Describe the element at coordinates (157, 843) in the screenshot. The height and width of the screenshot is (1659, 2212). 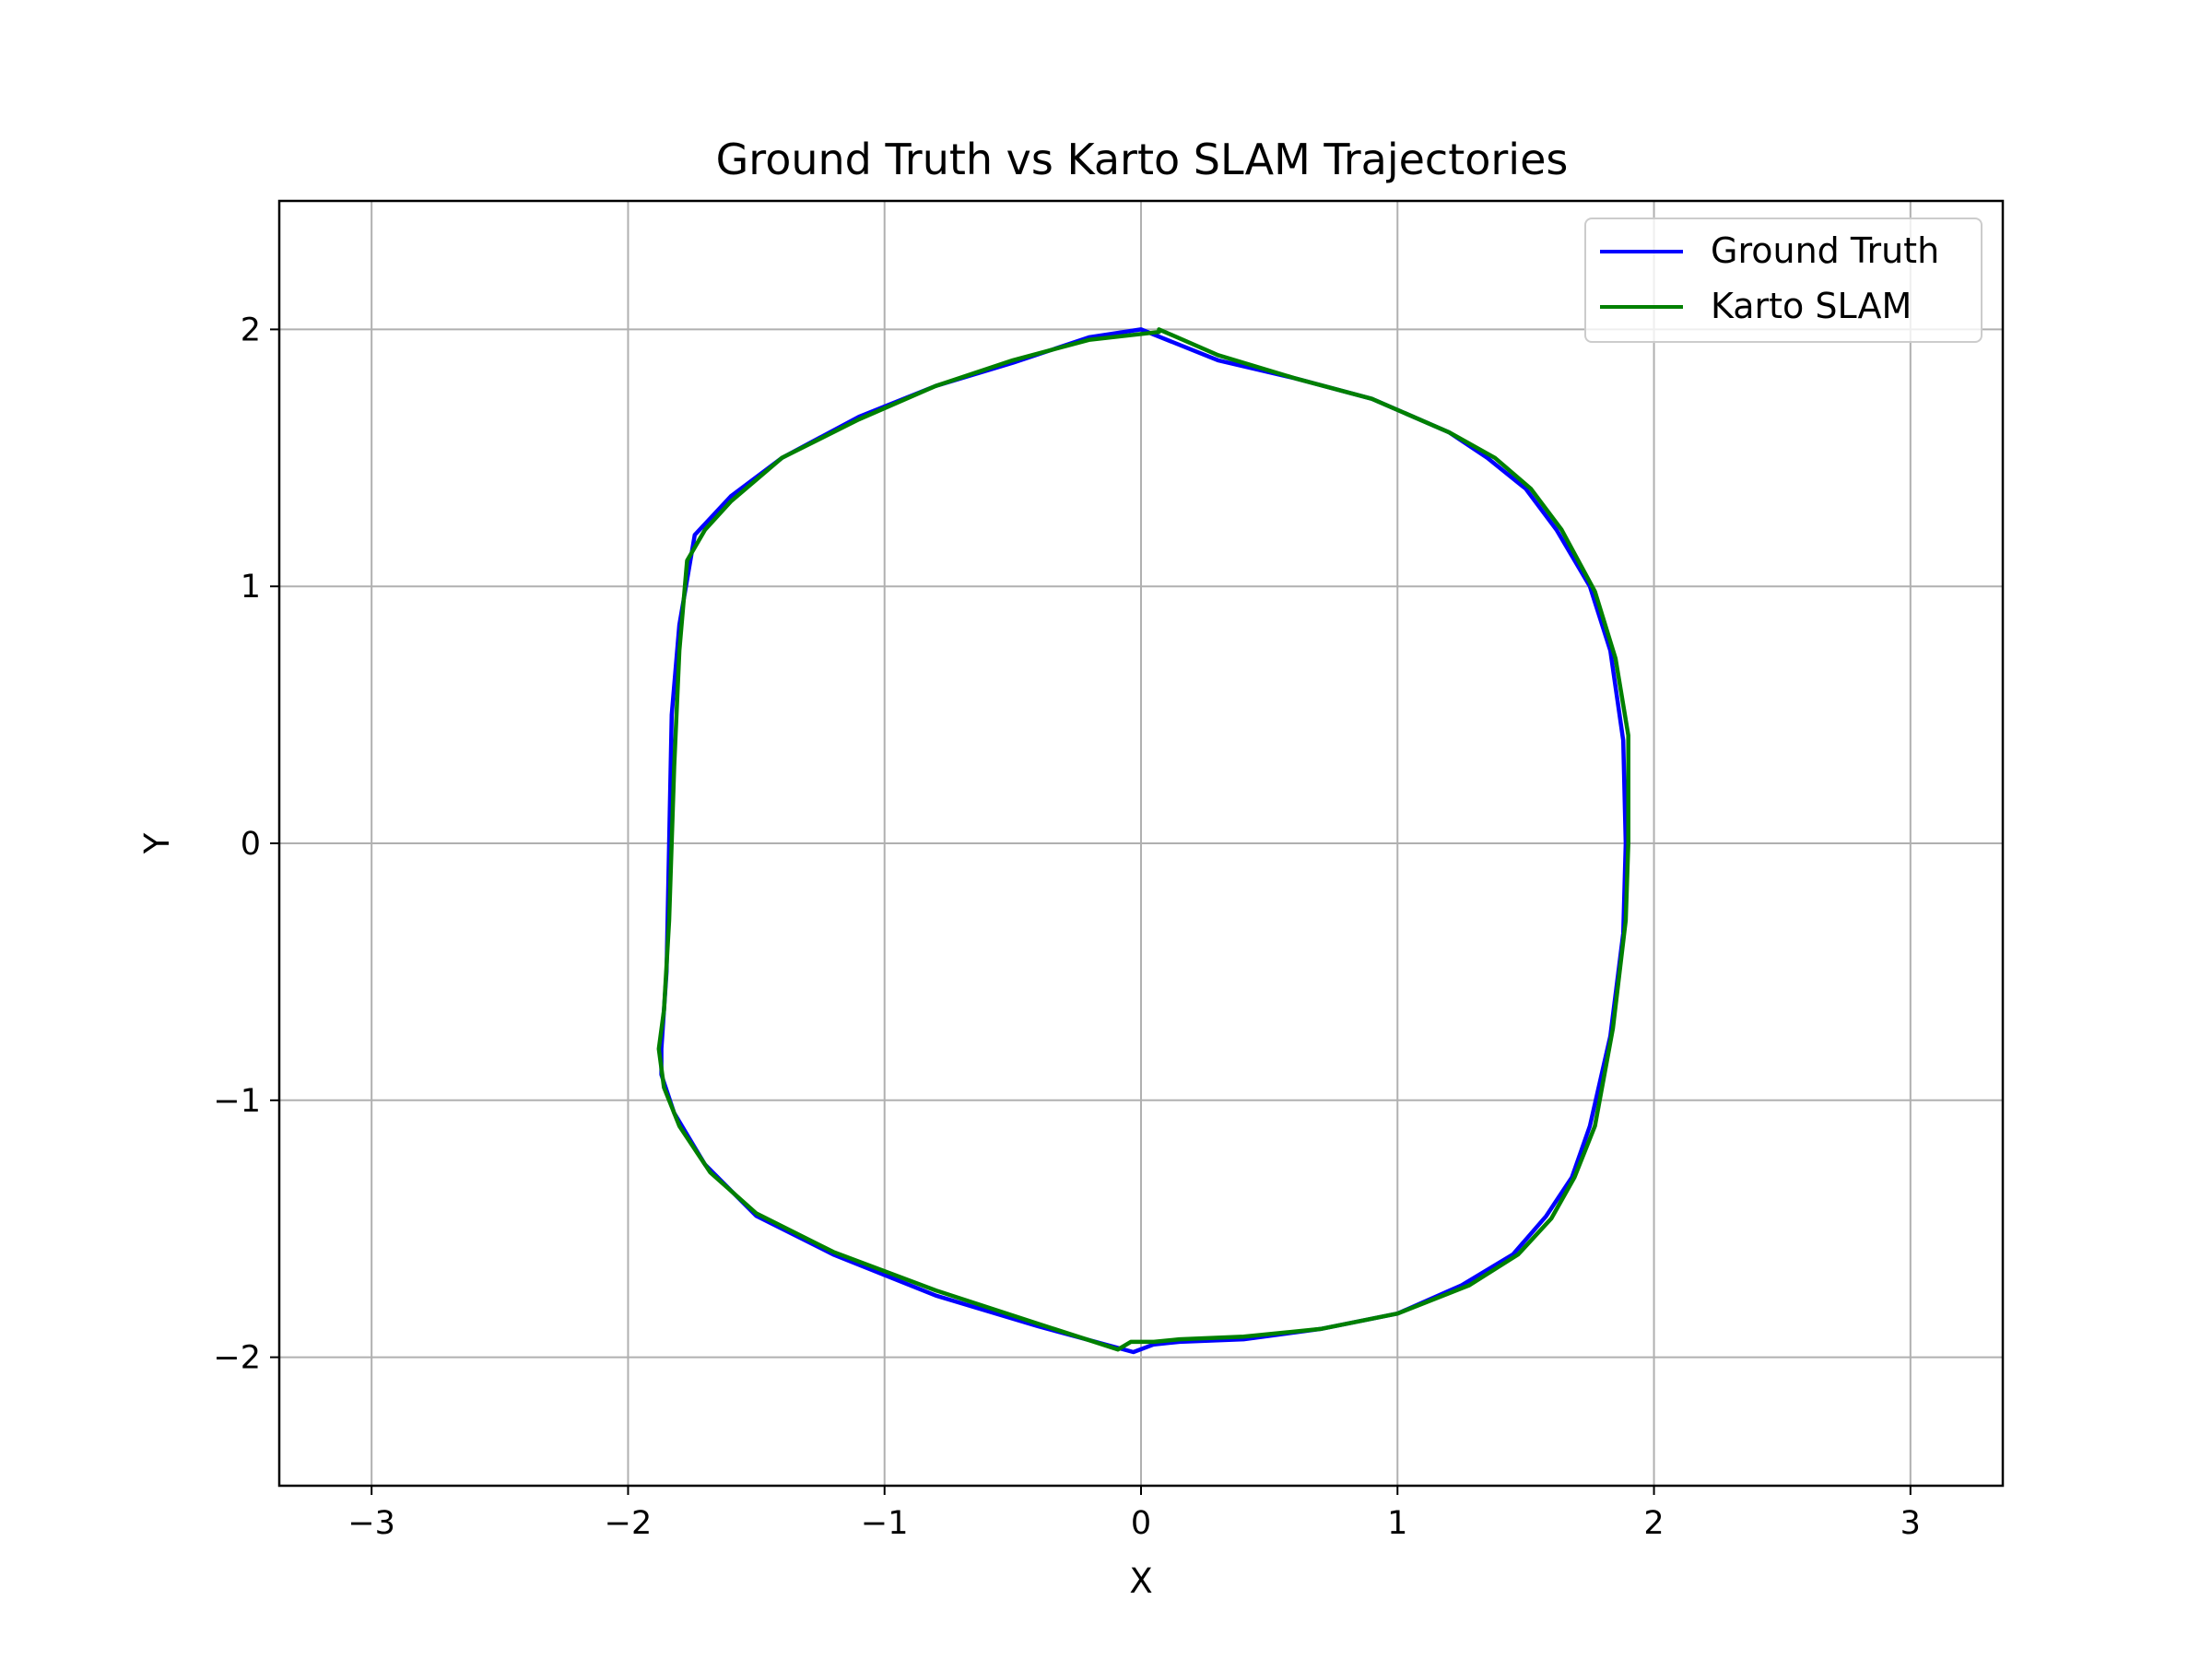
I see `y-axis-label: Y` at that location.